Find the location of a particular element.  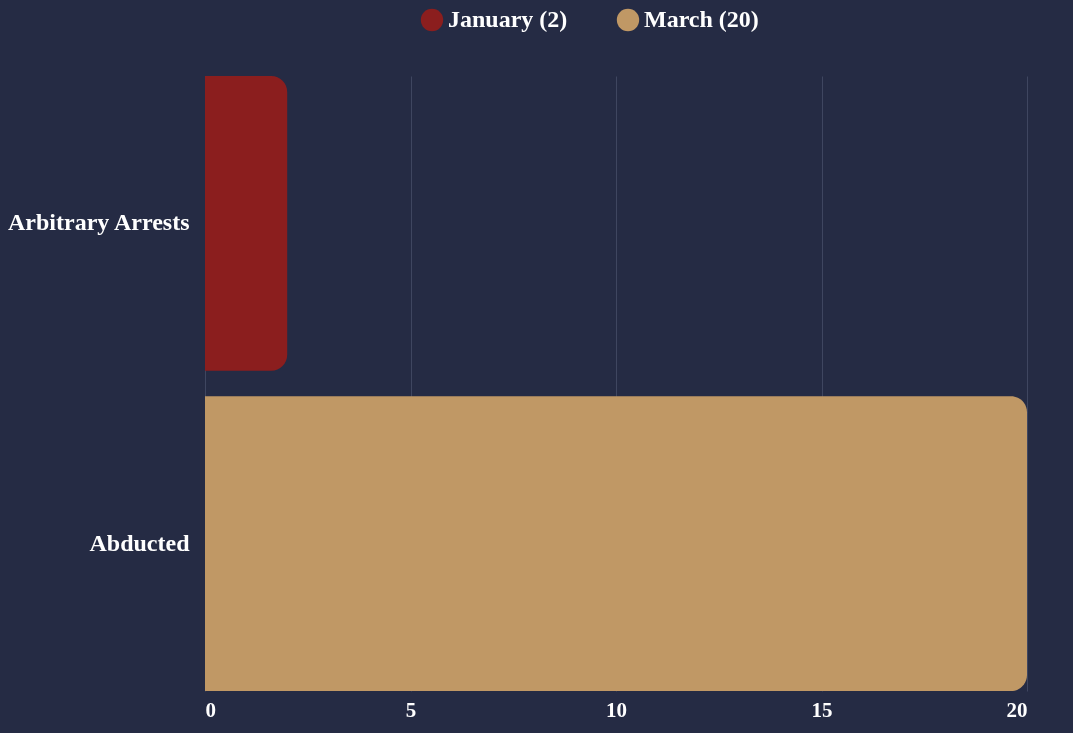

y-tick-label: Abducted is located at coordinates (140, 542).